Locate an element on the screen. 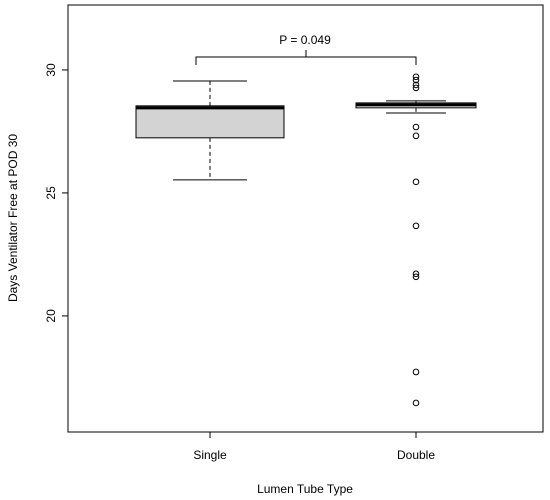 The image size is (550, 500). annotation: P = 0.049 is located at coordinates (305, 40).